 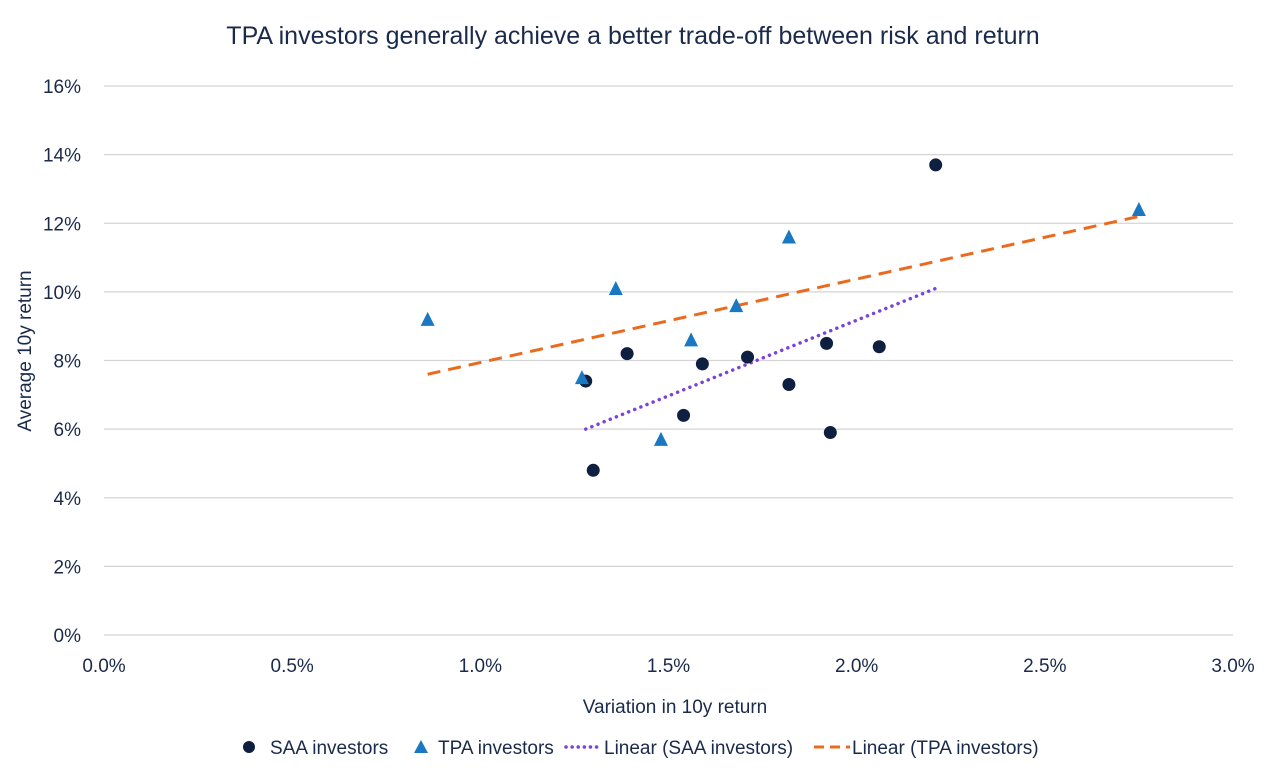 What do you see at coordinates (62, 87) in the screenshot?
I see `y-tick-label: 16%` at bounding box center [62, 87].